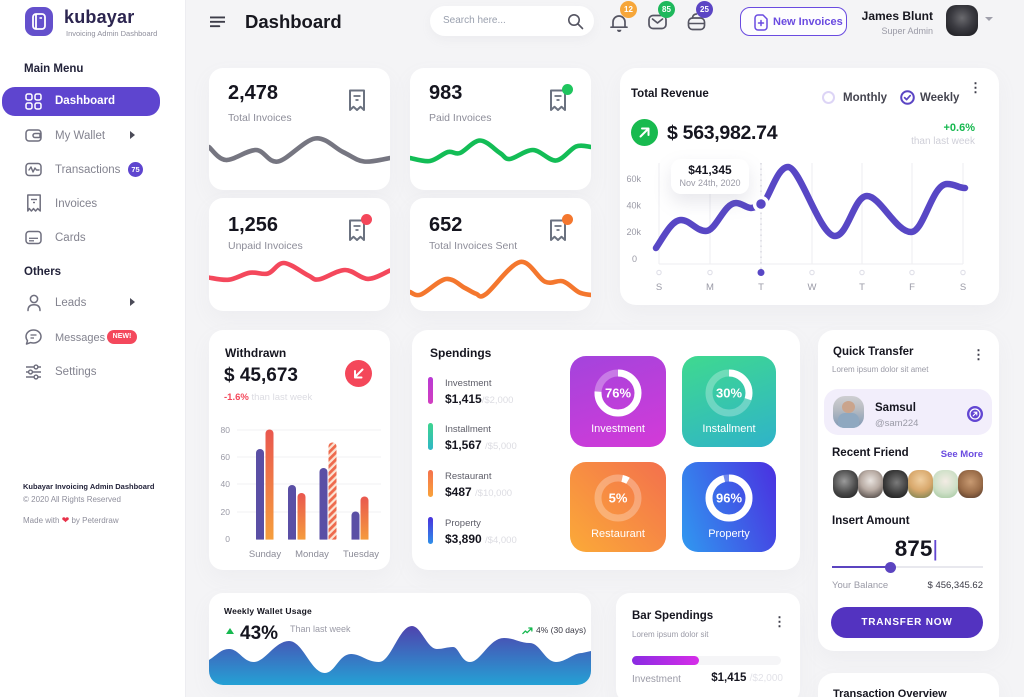 Image resolution: width=1024 pixels, height=697 pixels. I want to click on svg-text: 60k, so click(633, 179).